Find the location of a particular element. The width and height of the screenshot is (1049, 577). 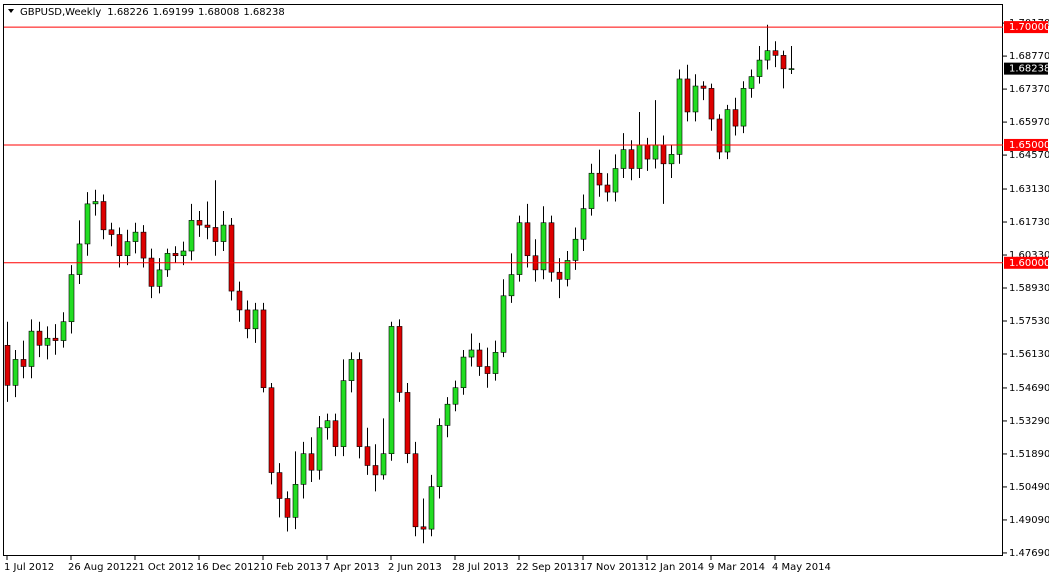

y-tick-label: 1.56130 is located at coordinates (1029, 354).